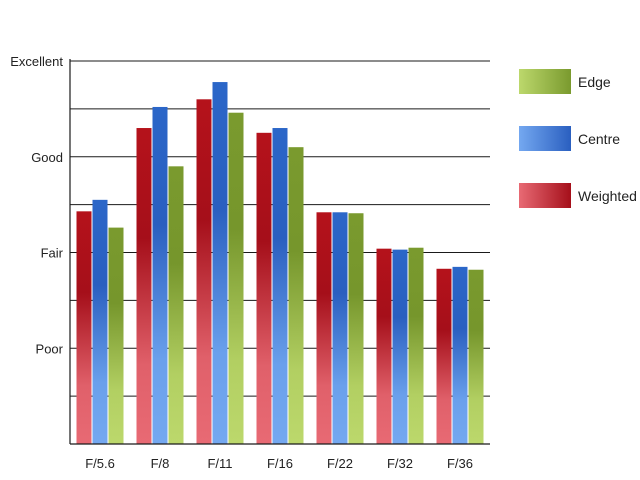 The image size is (640, 480). What do you see at coordinates (160, 463) in the screenshot?
I see `x-tick-label: F/8` at bounding box center [160, 463].